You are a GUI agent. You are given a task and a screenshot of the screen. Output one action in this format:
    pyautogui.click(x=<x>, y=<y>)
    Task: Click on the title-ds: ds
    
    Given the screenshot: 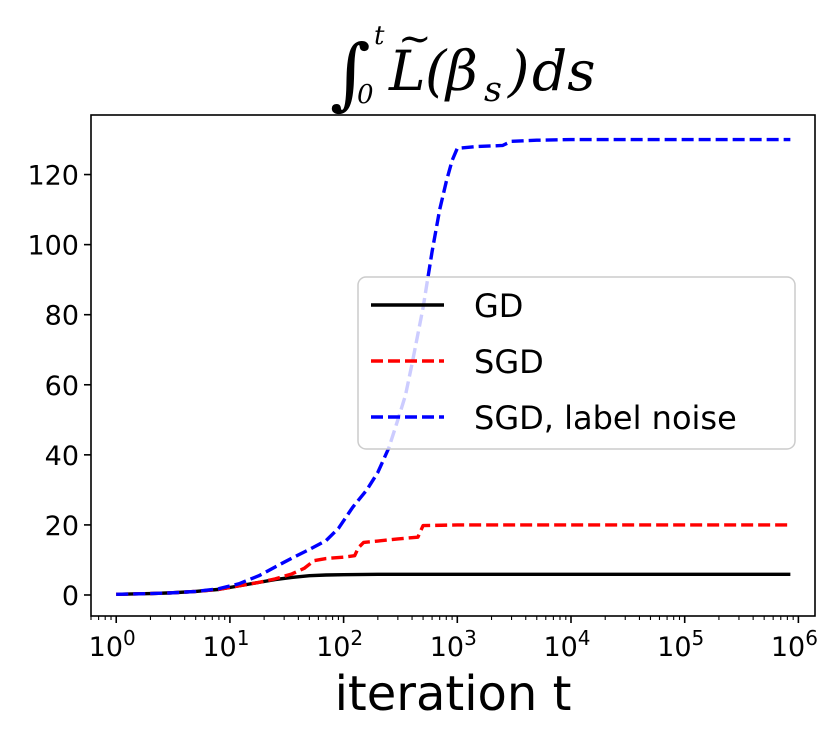 What is the action you would take?
    pyautogui.click(x=563, y=71)
    